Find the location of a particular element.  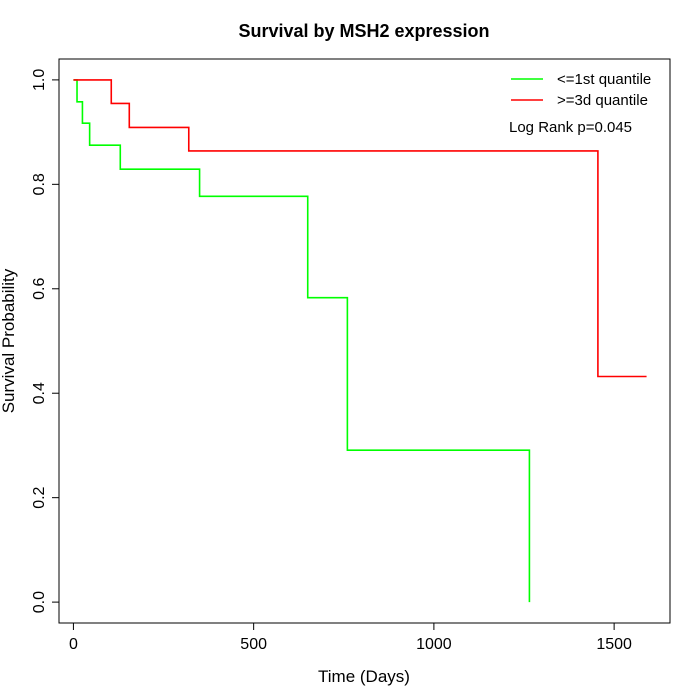

x-tick-label: 1500 is located at coordinates (614, 644).